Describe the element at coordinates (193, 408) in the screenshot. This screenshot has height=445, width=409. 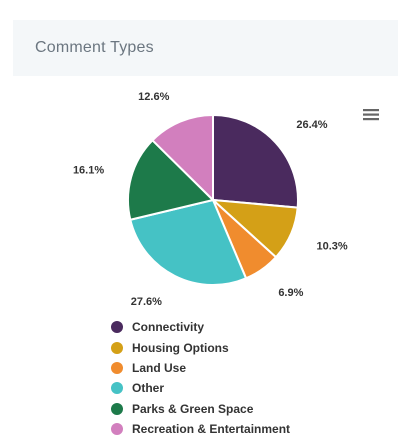
I see `legend-label: Parks & Green Space` at that location.